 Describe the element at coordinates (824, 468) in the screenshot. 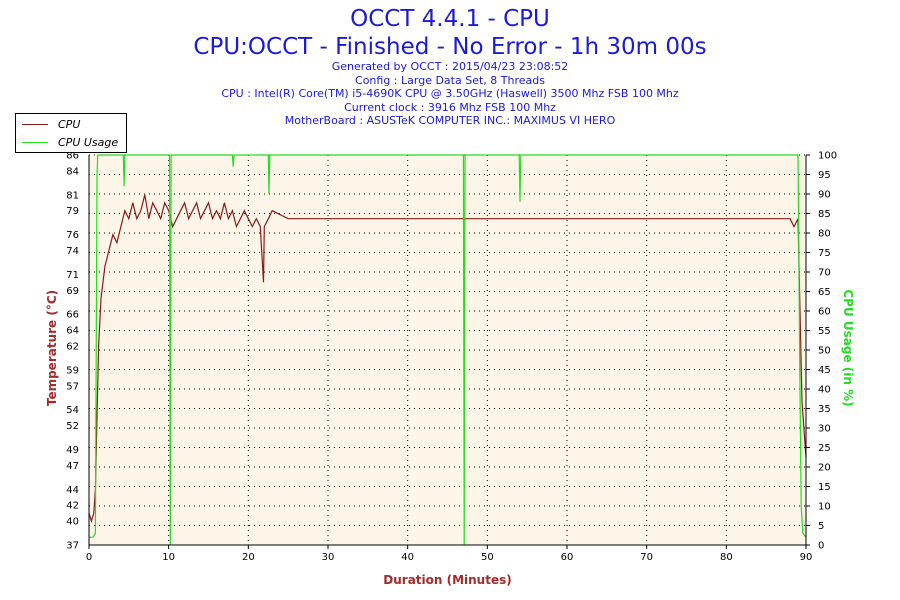

I see `y-right-tick-label: 20` at that location.